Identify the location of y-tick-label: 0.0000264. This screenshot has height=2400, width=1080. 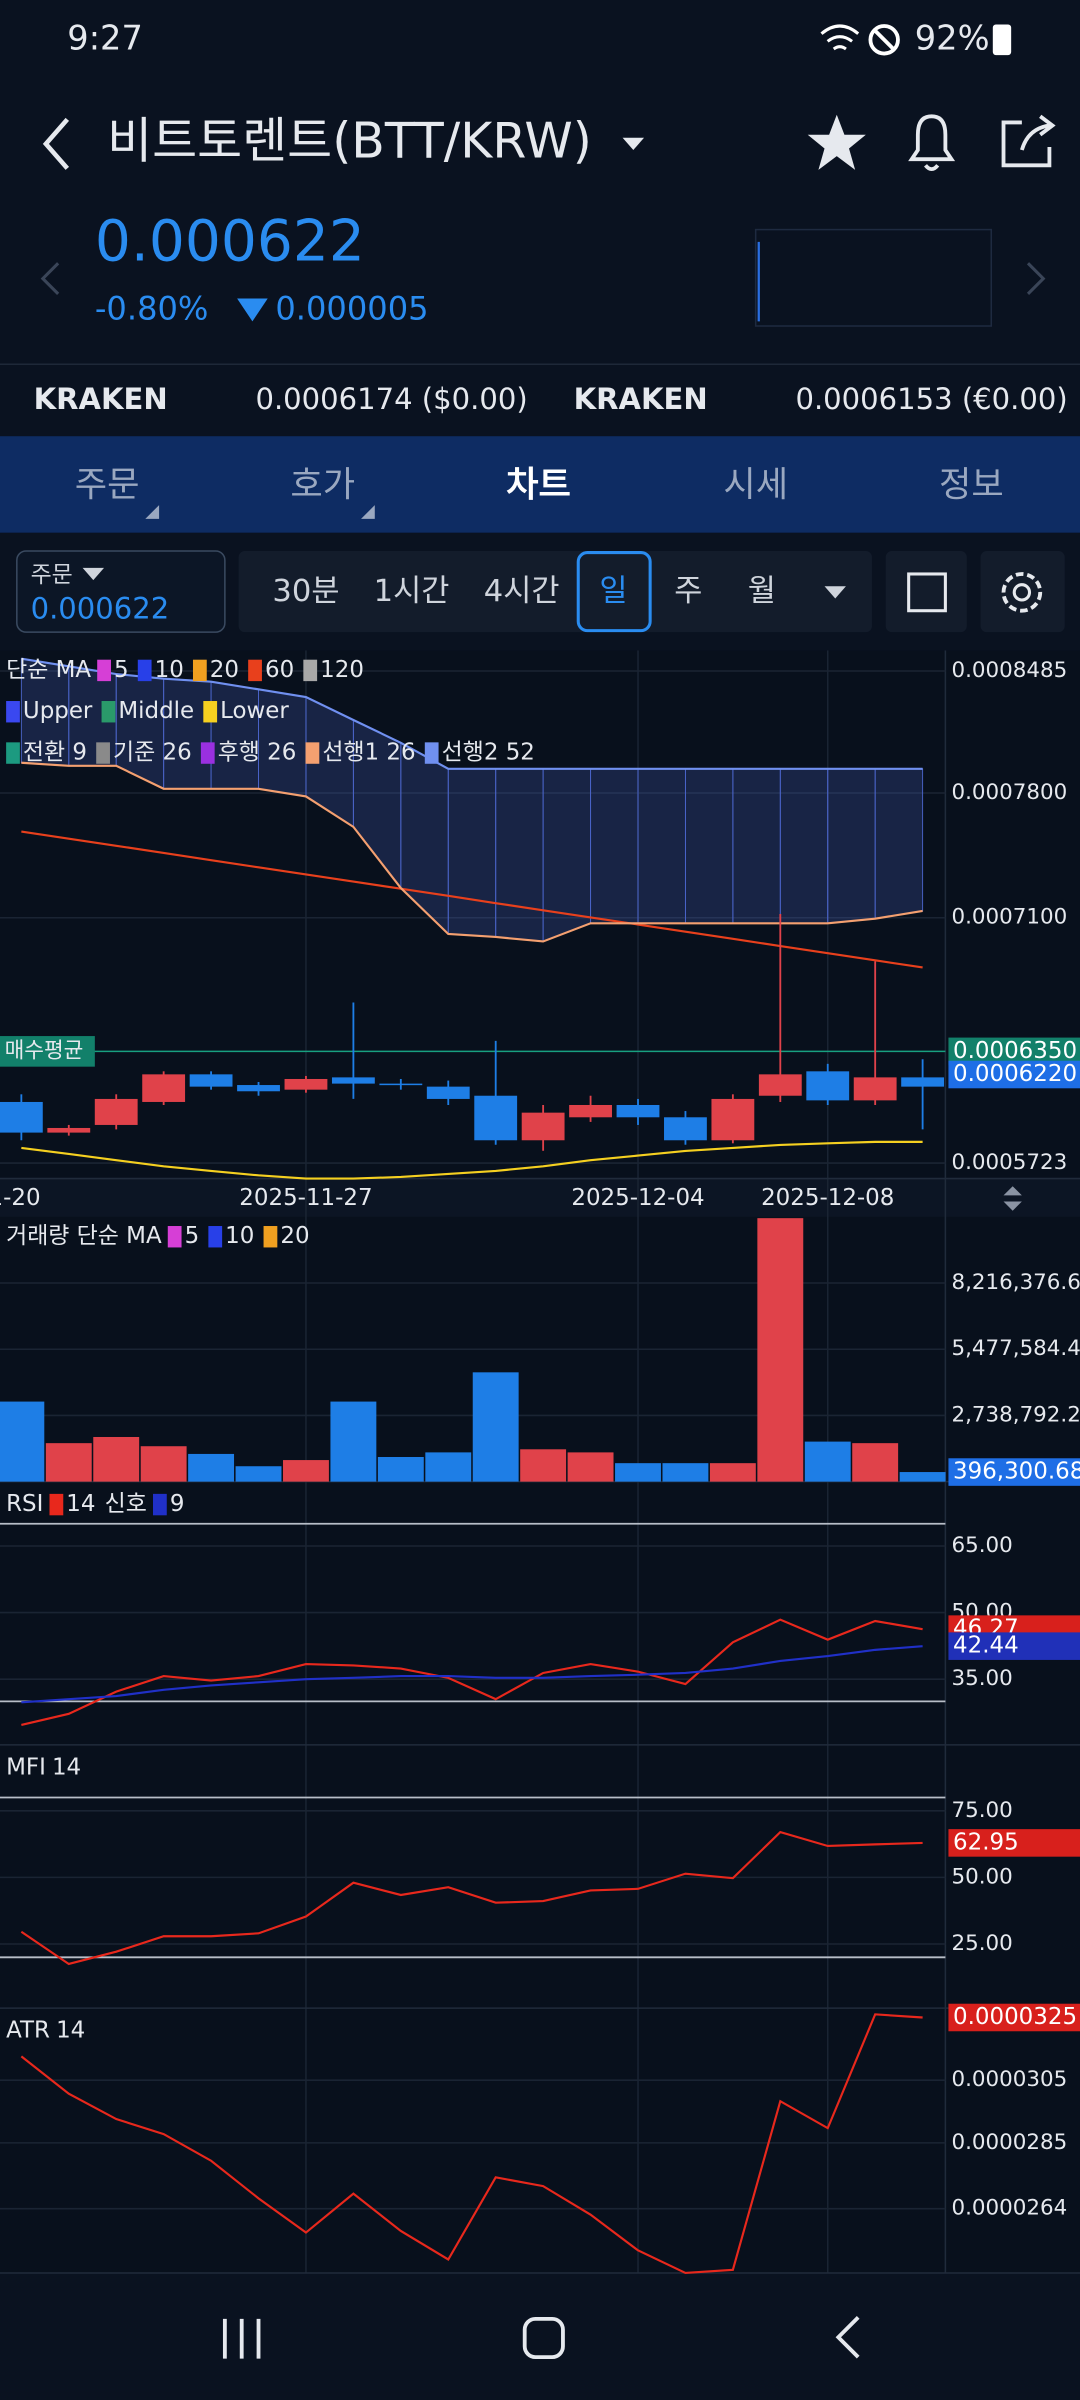
(1010, 2208).